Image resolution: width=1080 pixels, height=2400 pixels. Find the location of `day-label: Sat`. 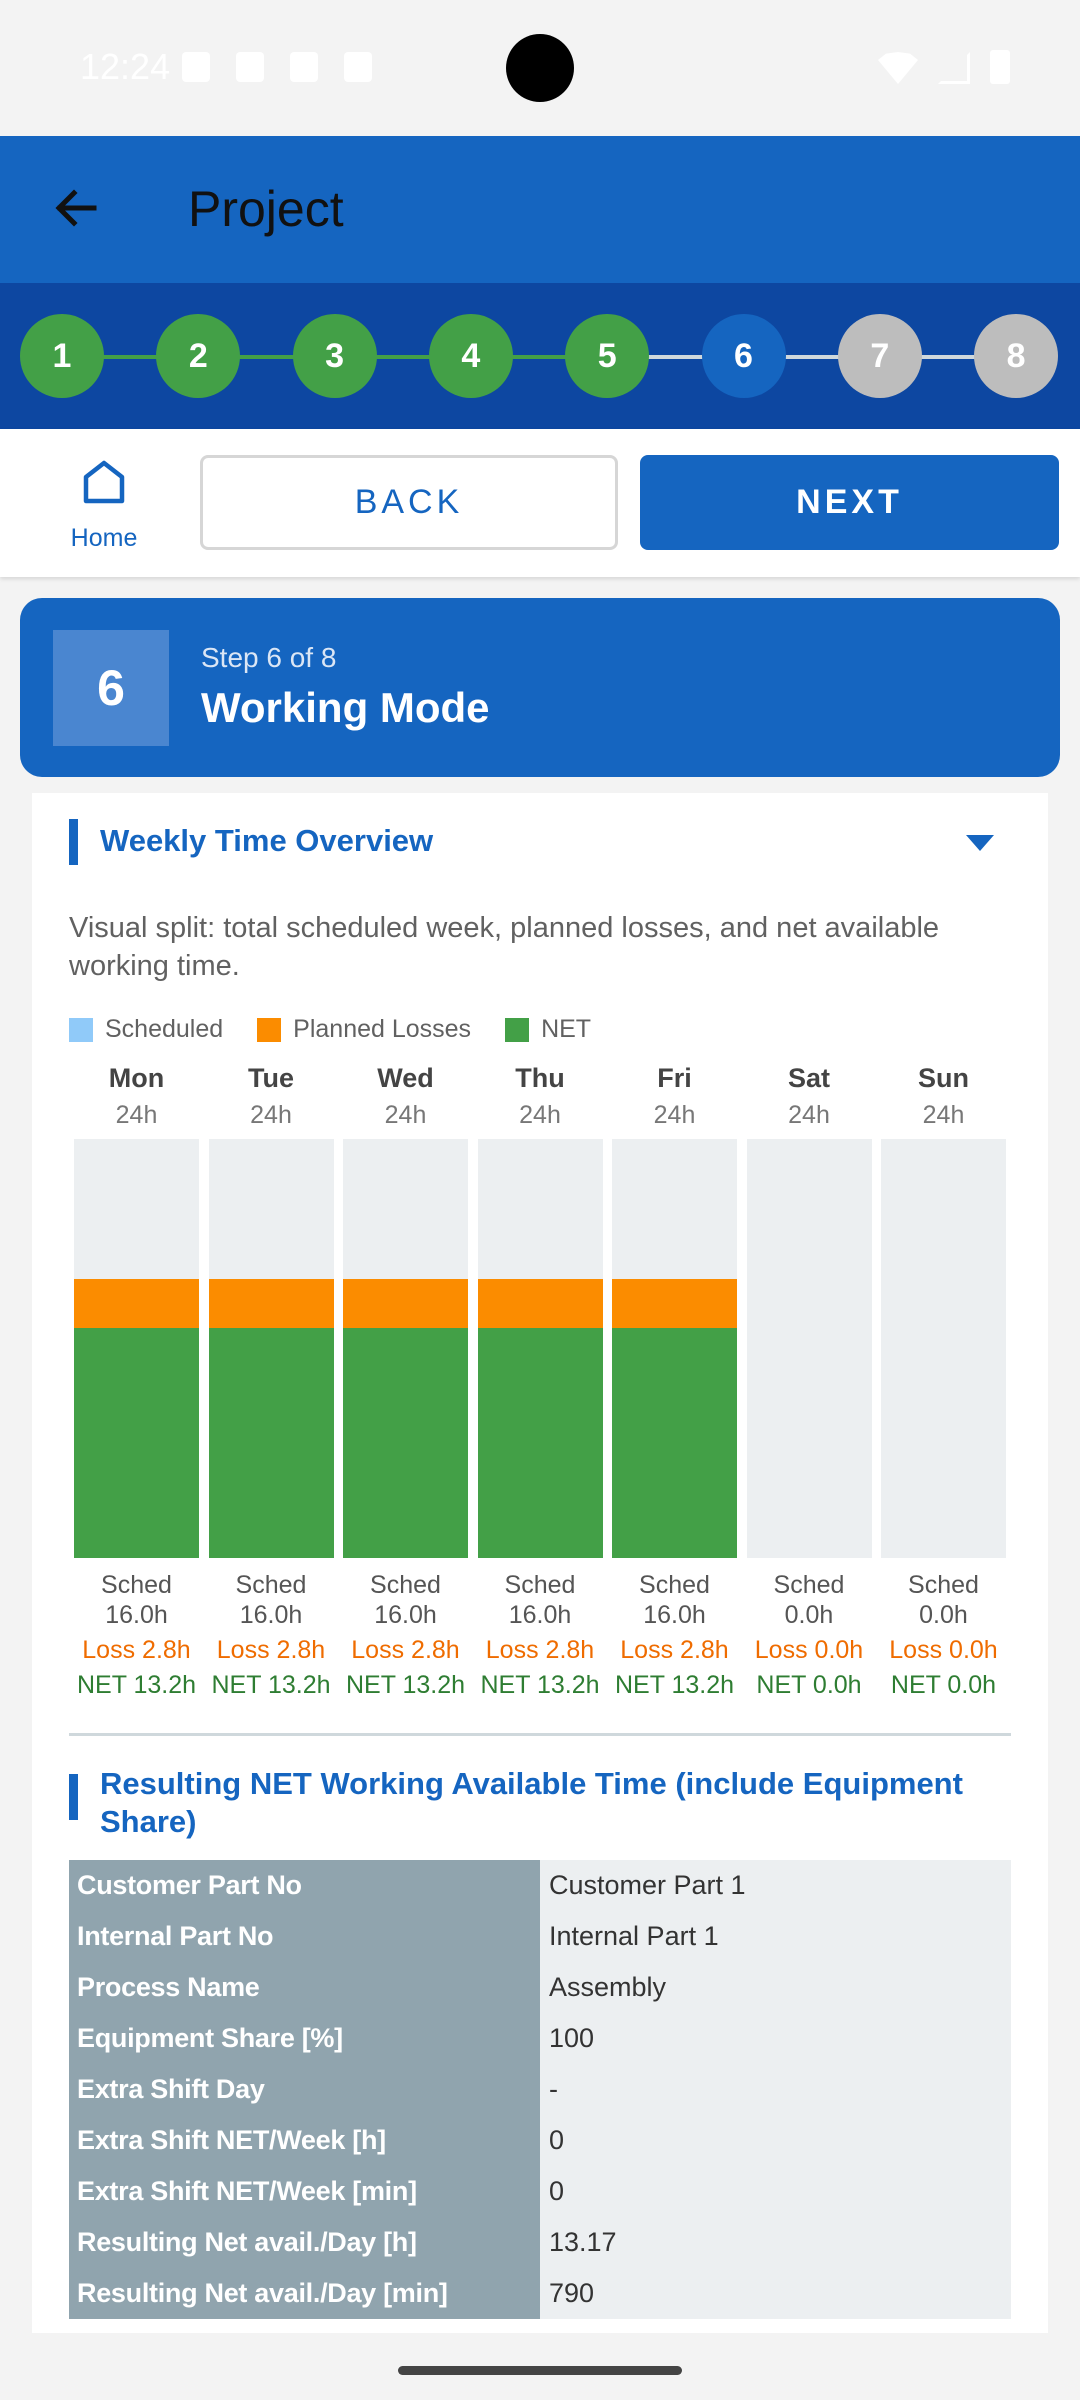

day-label: Sat is located at coordinates (809, 1078).